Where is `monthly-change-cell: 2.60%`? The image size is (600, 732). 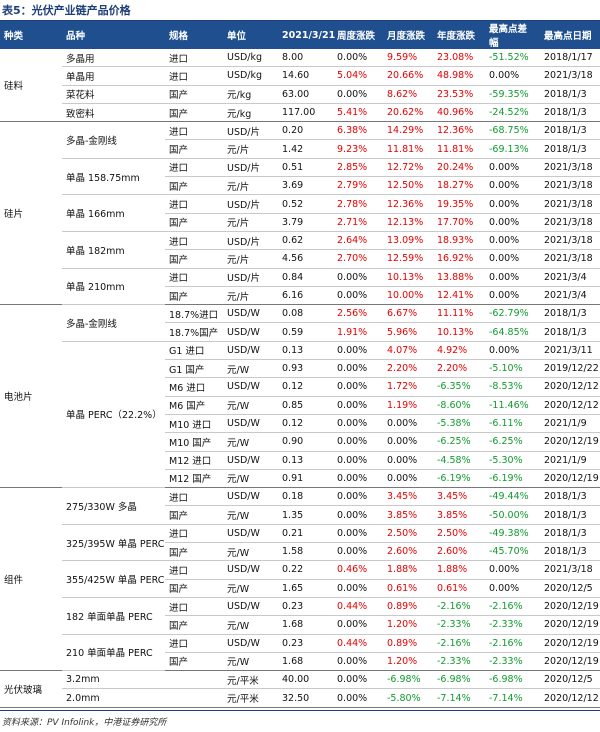
monthly-change-cell: 2.60% is located at coordinates (408, 552).